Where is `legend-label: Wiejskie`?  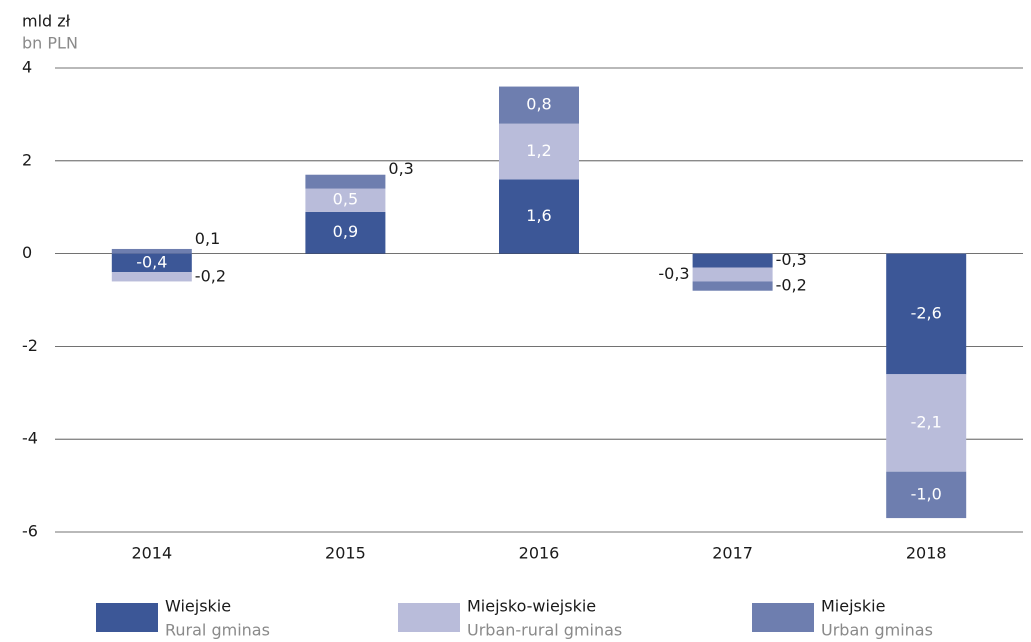
legend-label: Wiejskie is located at coordinates (198, 606).